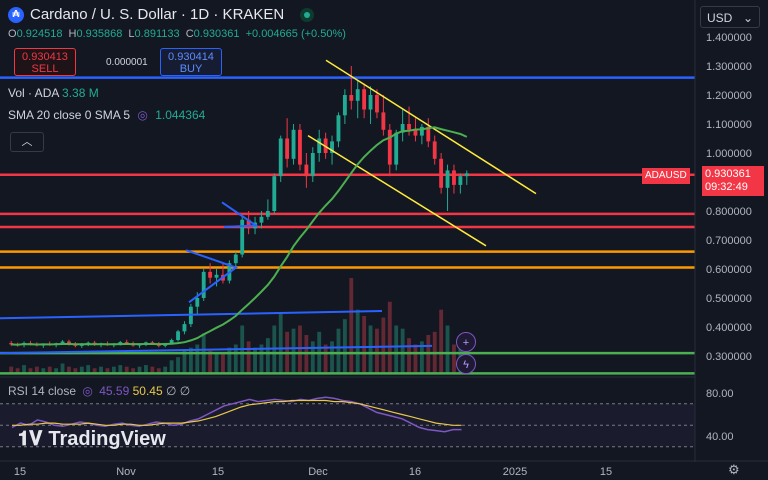  I want to click on price-tick-label: 1.200000, so click(729, 96).